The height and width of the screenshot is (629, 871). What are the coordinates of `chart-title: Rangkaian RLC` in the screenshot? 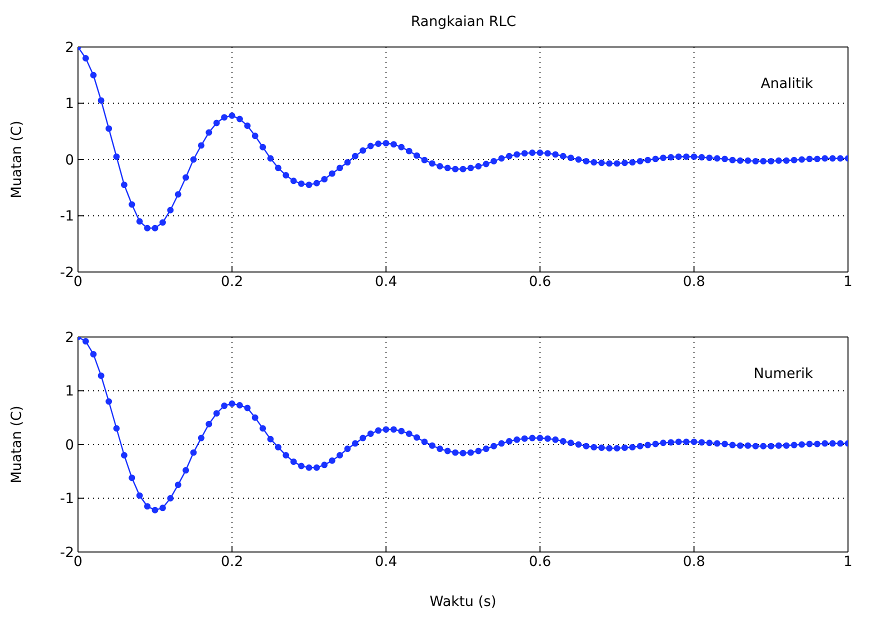 It's located at (464, 22).